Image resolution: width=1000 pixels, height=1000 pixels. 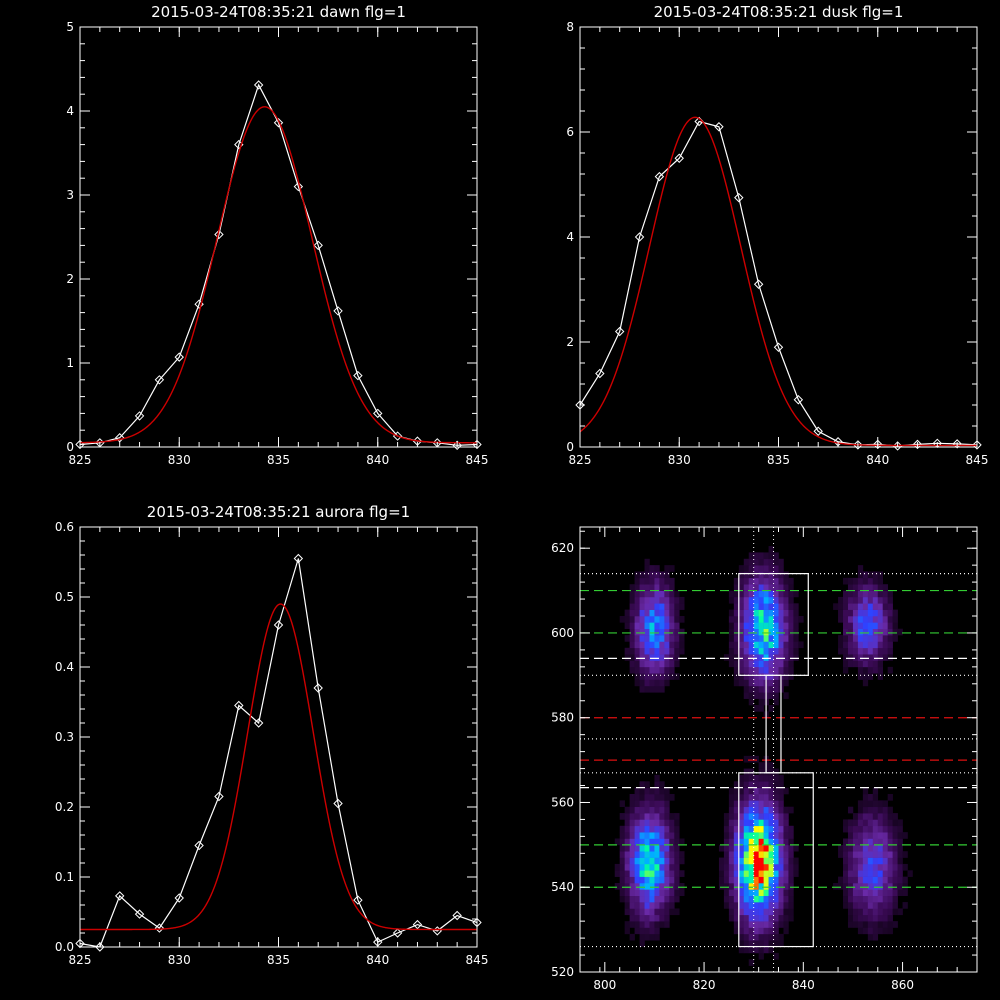 I want to click on x-tick-label: 845, so click(x=477, y=460).